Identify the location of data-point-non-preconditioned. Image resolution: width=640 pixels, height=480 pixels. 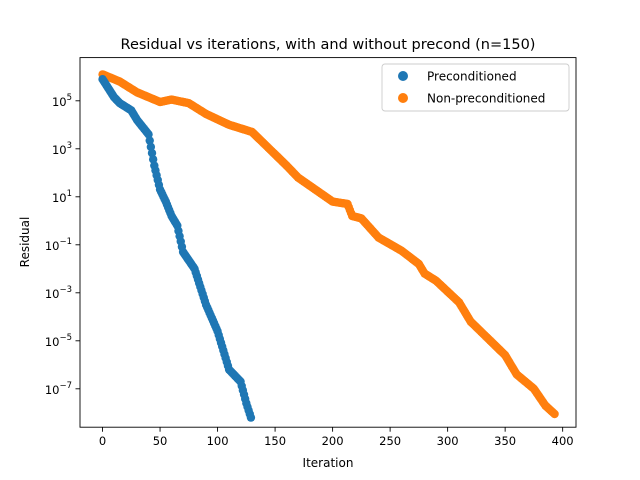
(554, 414).